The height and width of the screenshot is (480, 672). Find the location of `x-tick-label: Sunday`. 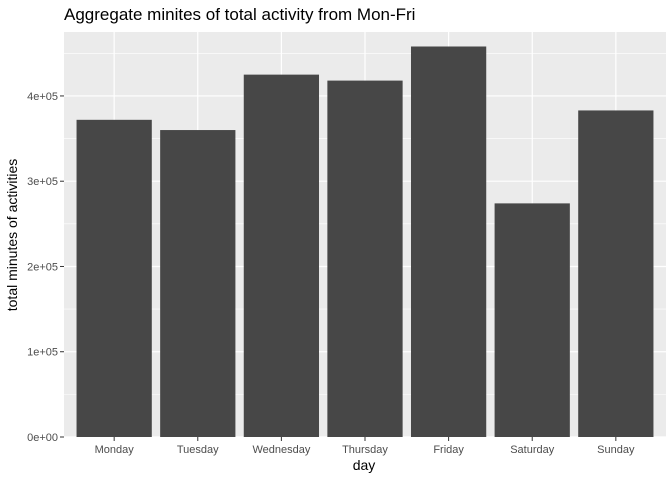

x-tick-label: Sunday is located at coordinates (616, 450).